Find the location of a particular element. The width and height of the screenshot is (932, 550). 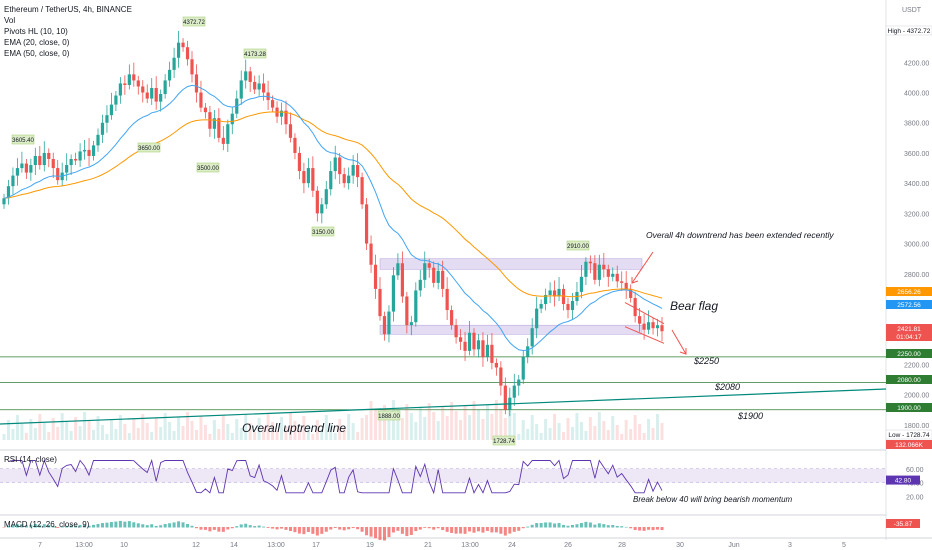

price-badge is located at coordinates (908, 434).